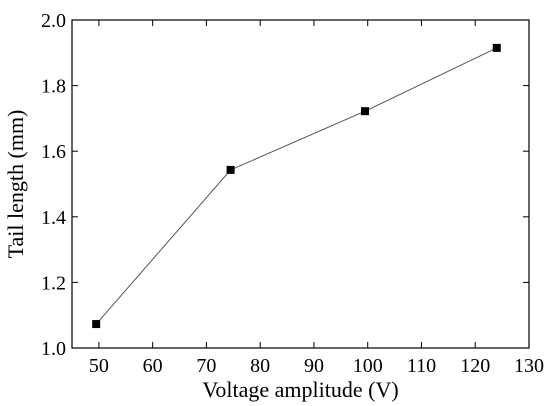 Image resolution: width=550 pixels, height=406 pixels. What do you see at coordinates (15, 184) in the screenshot?
I see `y-axis-title: Tail length (mm)` at bounding box center [15, 184].